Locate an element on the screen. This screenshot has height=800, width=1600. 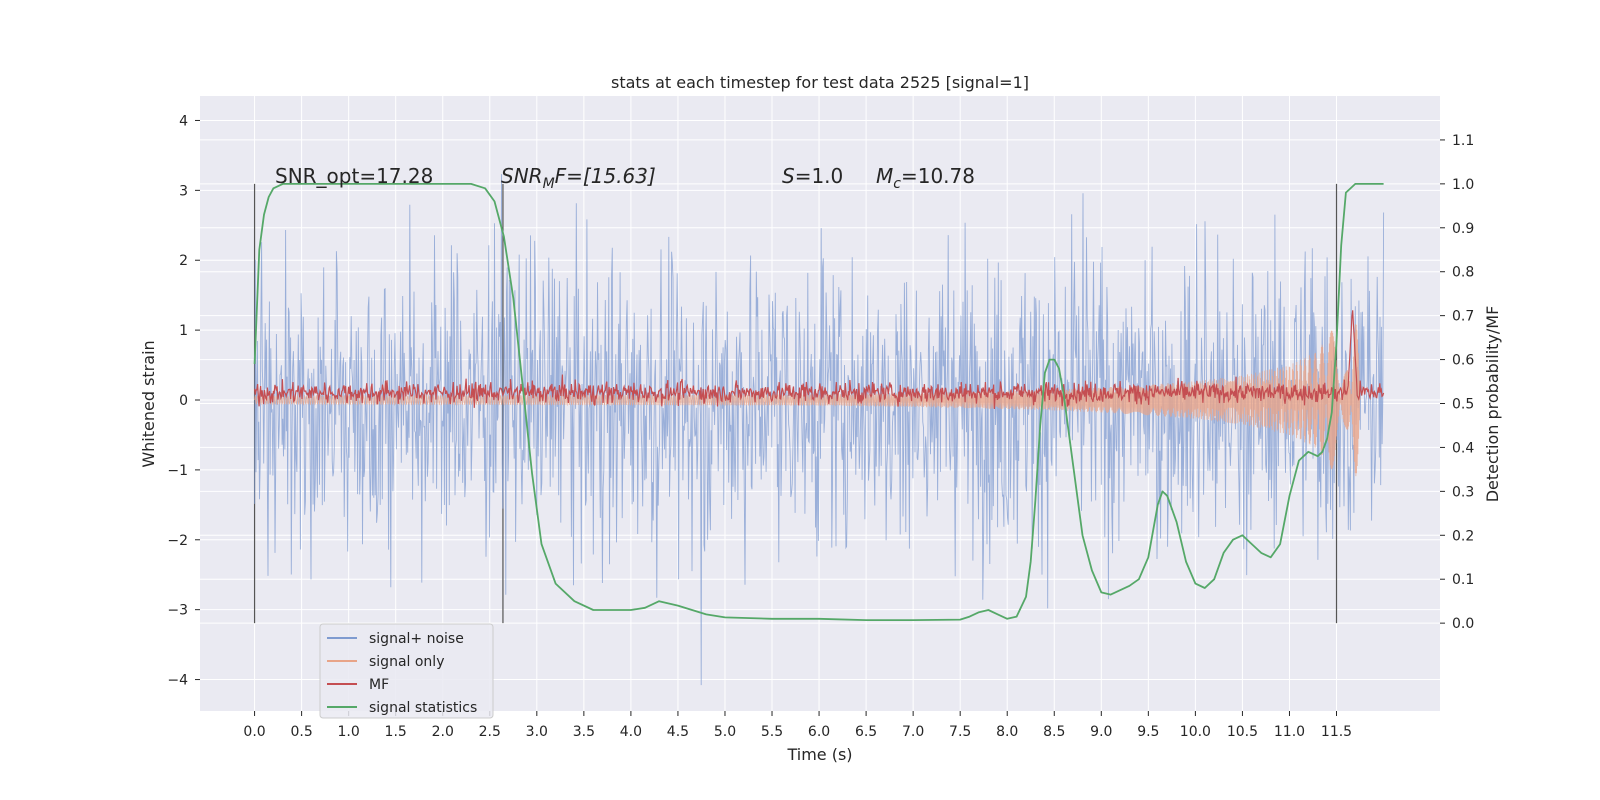
x-tick-label: 6.0 is located at coordinates (819, 732).